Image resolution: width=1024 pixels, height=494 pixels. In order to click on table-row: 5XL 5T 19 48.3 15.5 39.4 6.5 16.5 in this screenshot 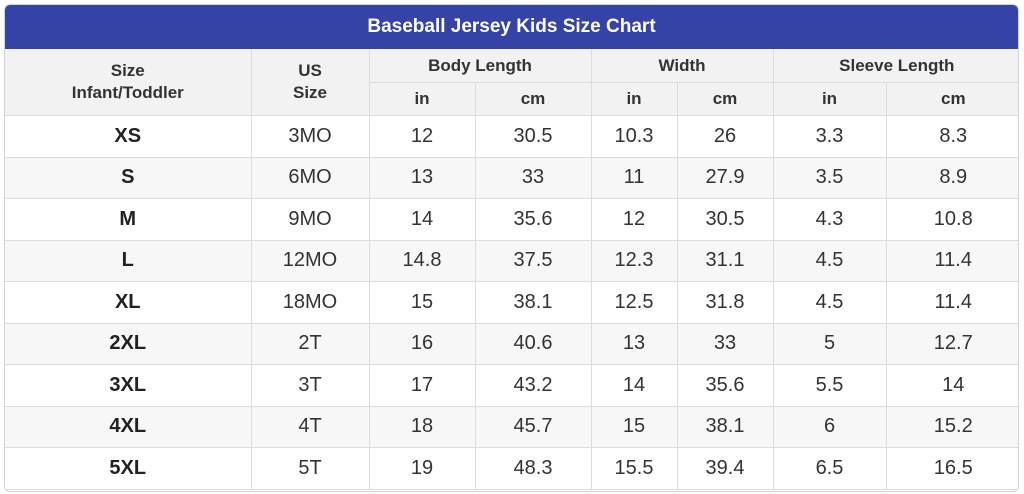, I will do `click(511, 468)`.